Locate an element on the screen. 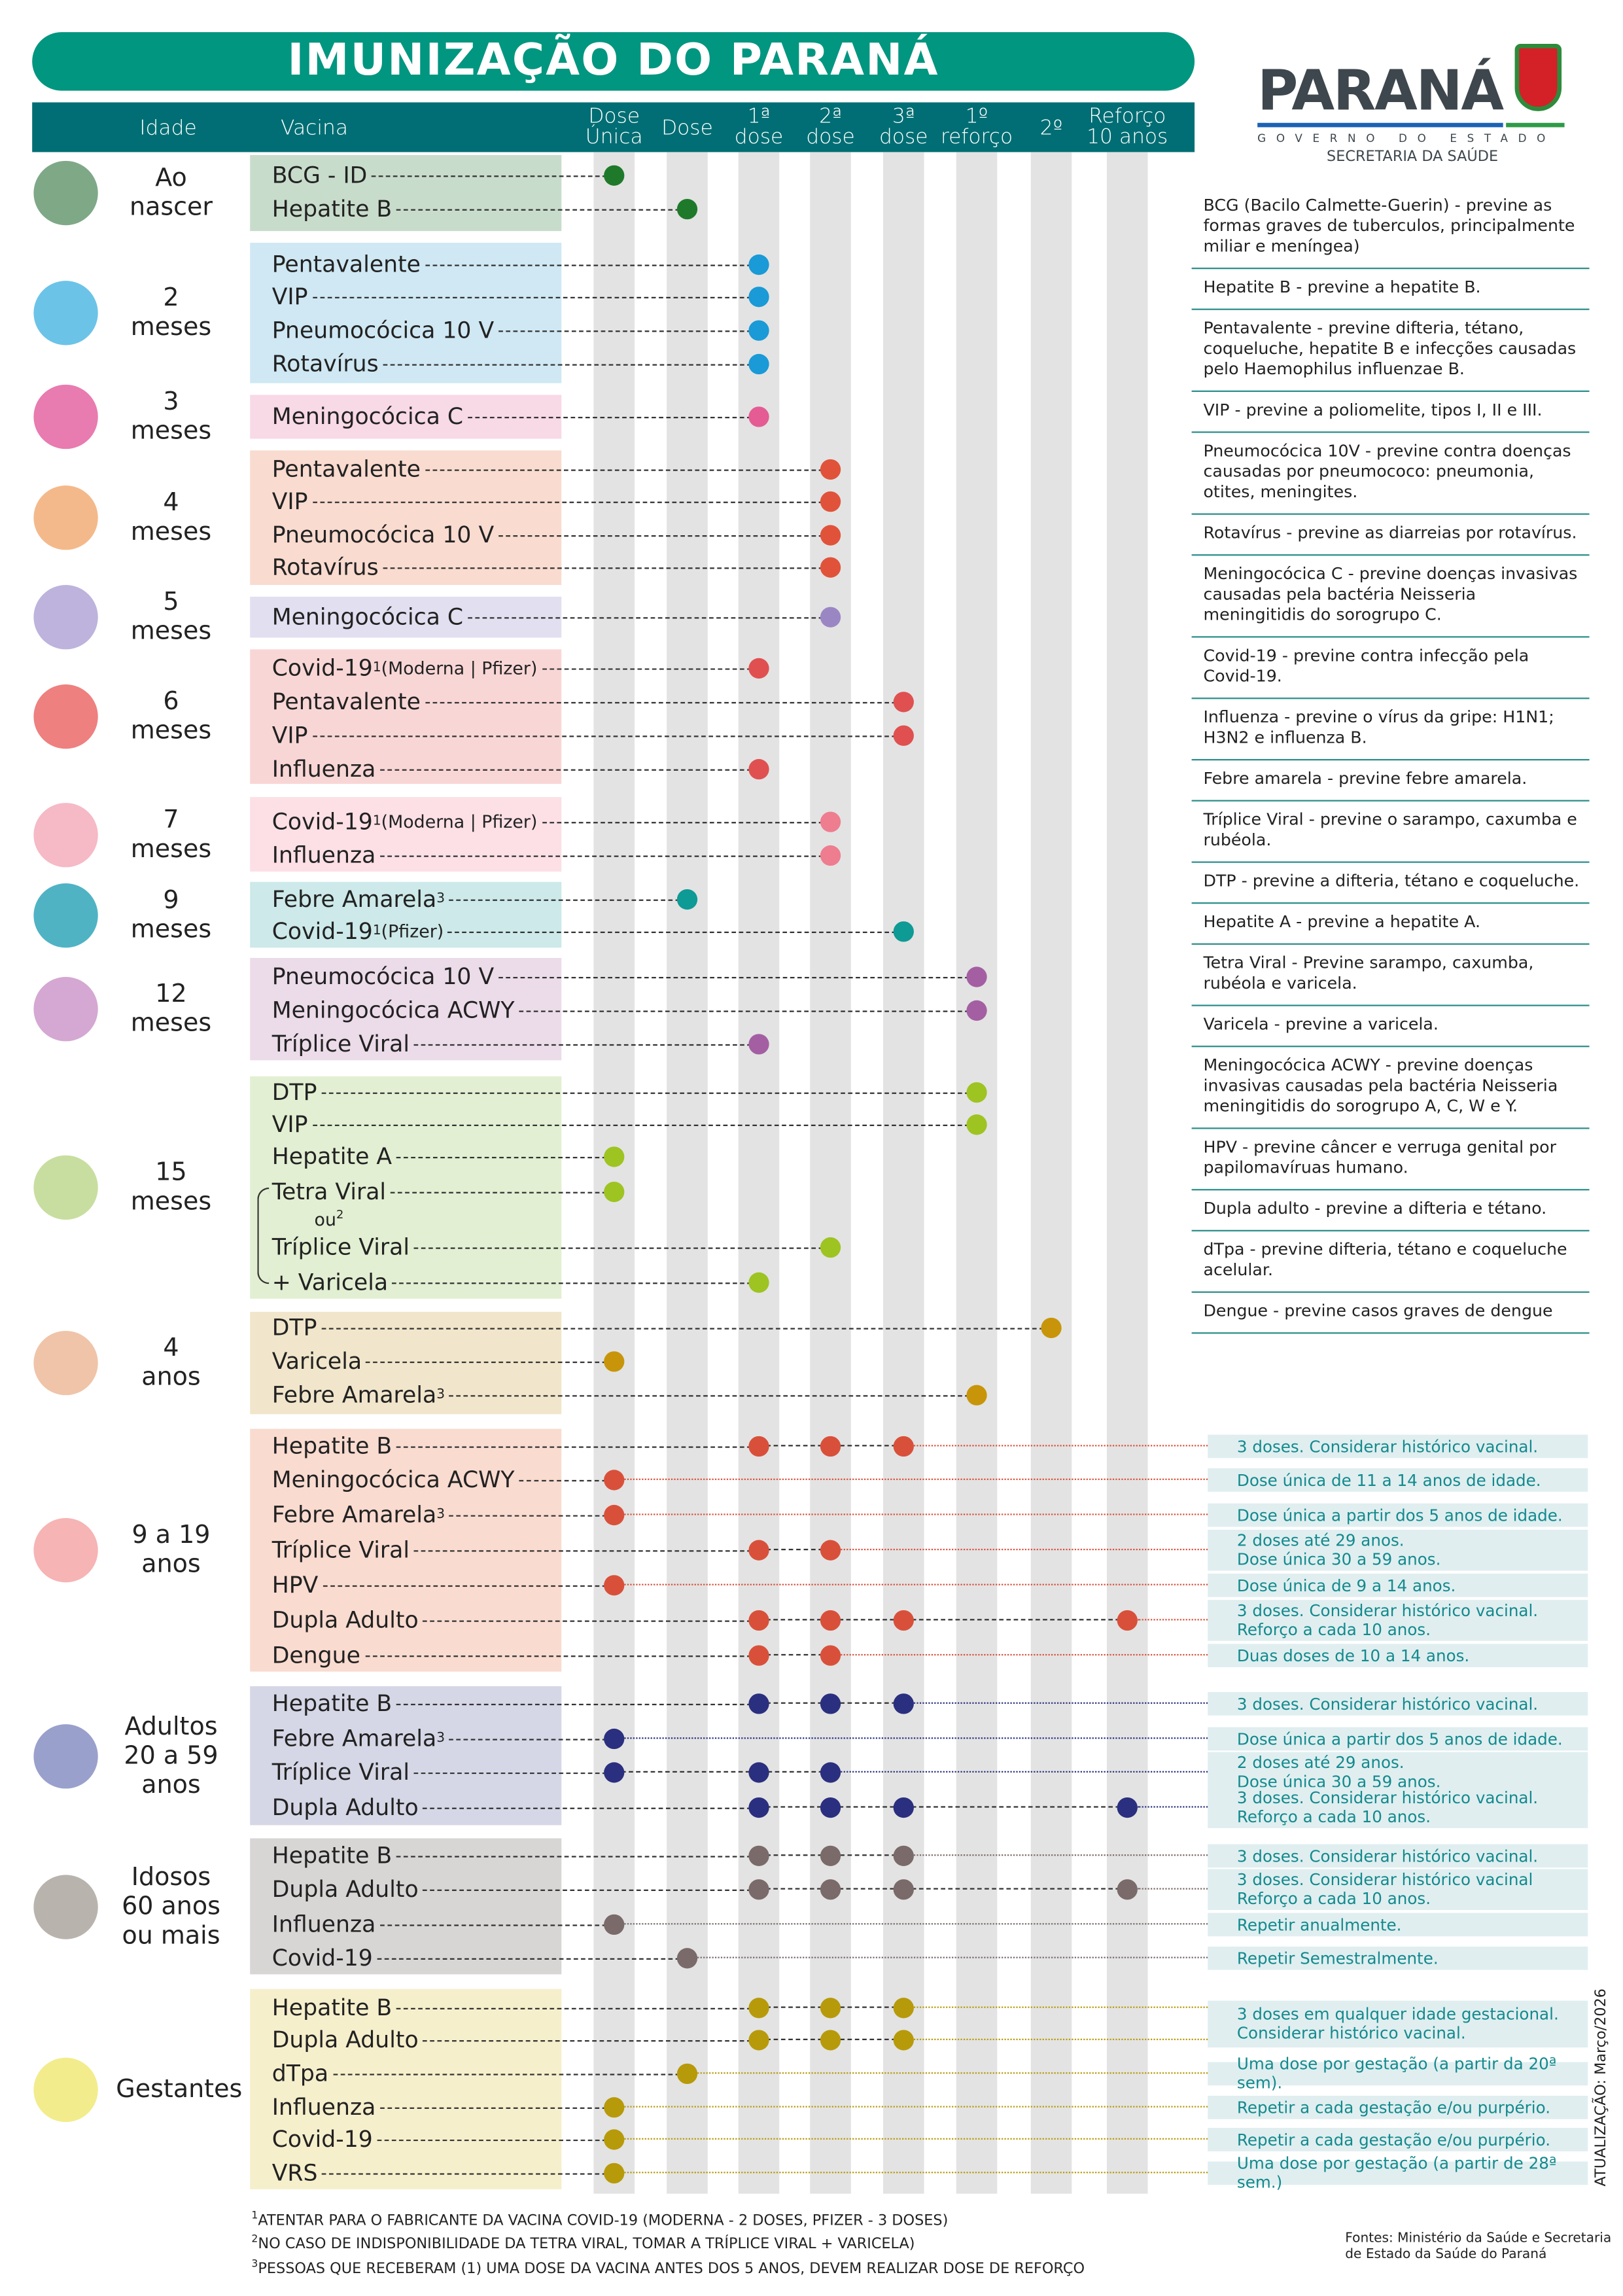 The width and height of the screenshot is (1623, 2296). header-column-2: 1ª dose is located at coordinates (759, 127).